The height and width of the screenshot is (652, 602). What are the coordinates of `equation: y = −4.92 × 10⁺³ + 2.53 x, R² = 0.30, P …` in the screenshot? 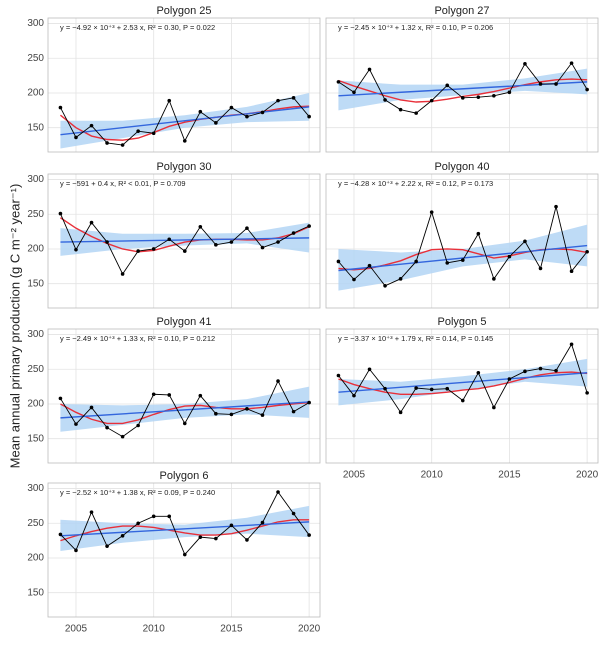 It's located at (137, 27).